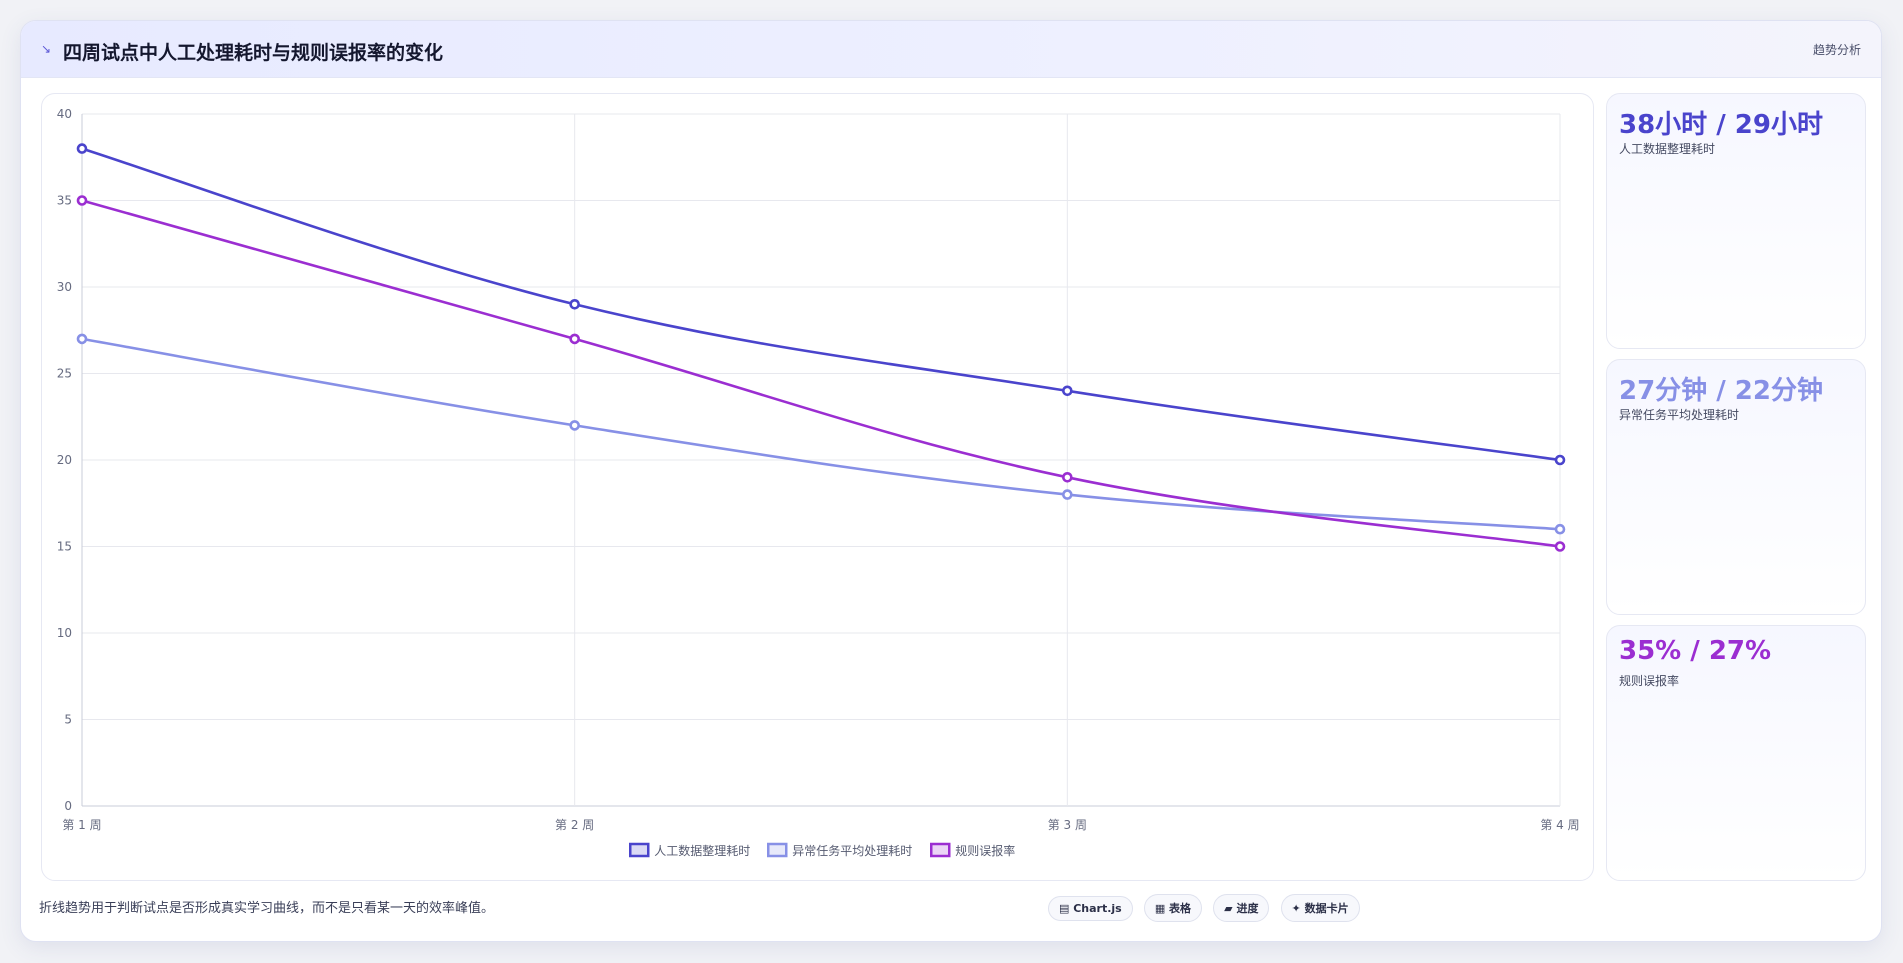 Image resolution: width=1903 pixels, height=963 pixels. I want to click on y-tick-label: 0, so click(68, 806).